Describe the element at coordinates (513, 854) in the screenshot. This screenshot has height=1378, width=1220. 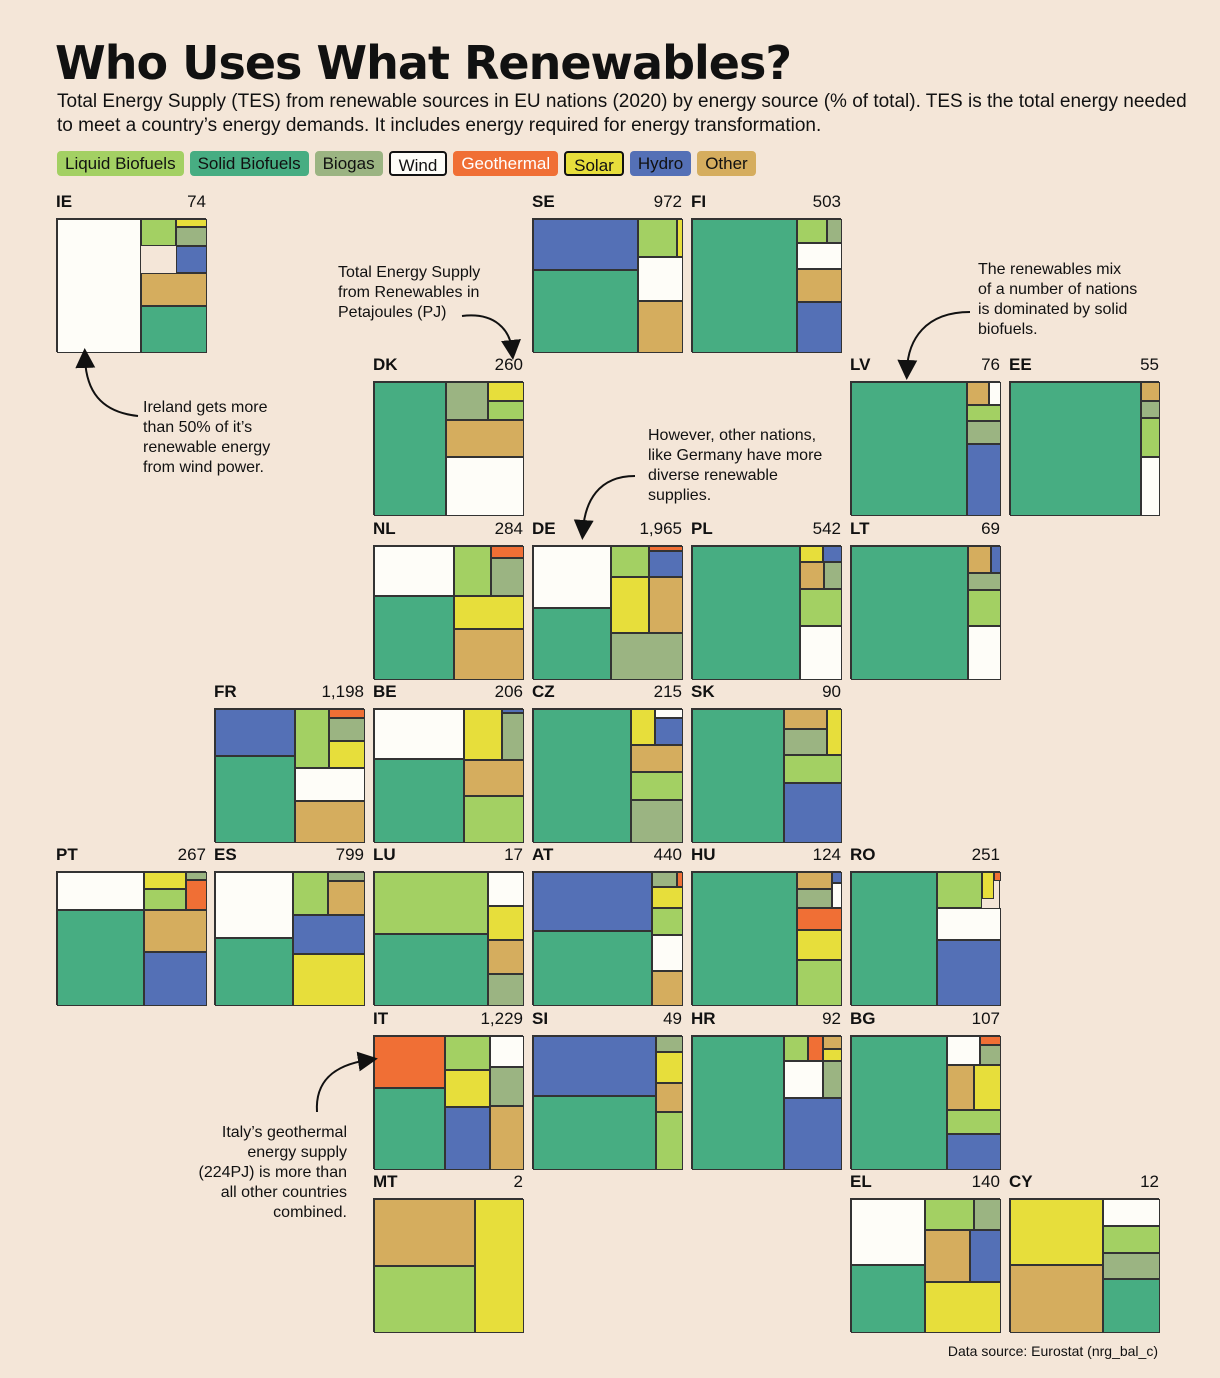
I see `country-total-pj: 17` at that location.